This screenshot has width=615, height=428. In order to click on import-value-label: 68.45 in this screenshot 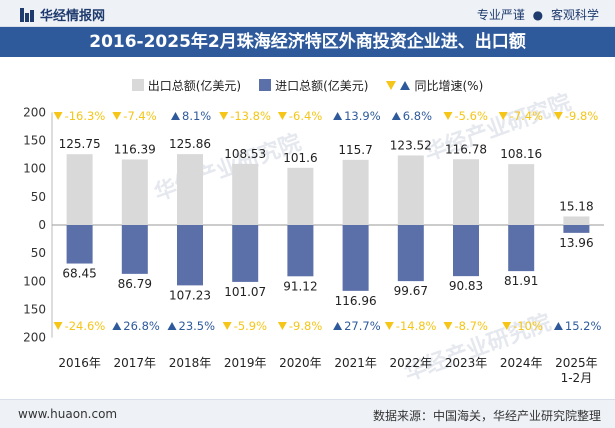, I will do `click(79, 274)`.